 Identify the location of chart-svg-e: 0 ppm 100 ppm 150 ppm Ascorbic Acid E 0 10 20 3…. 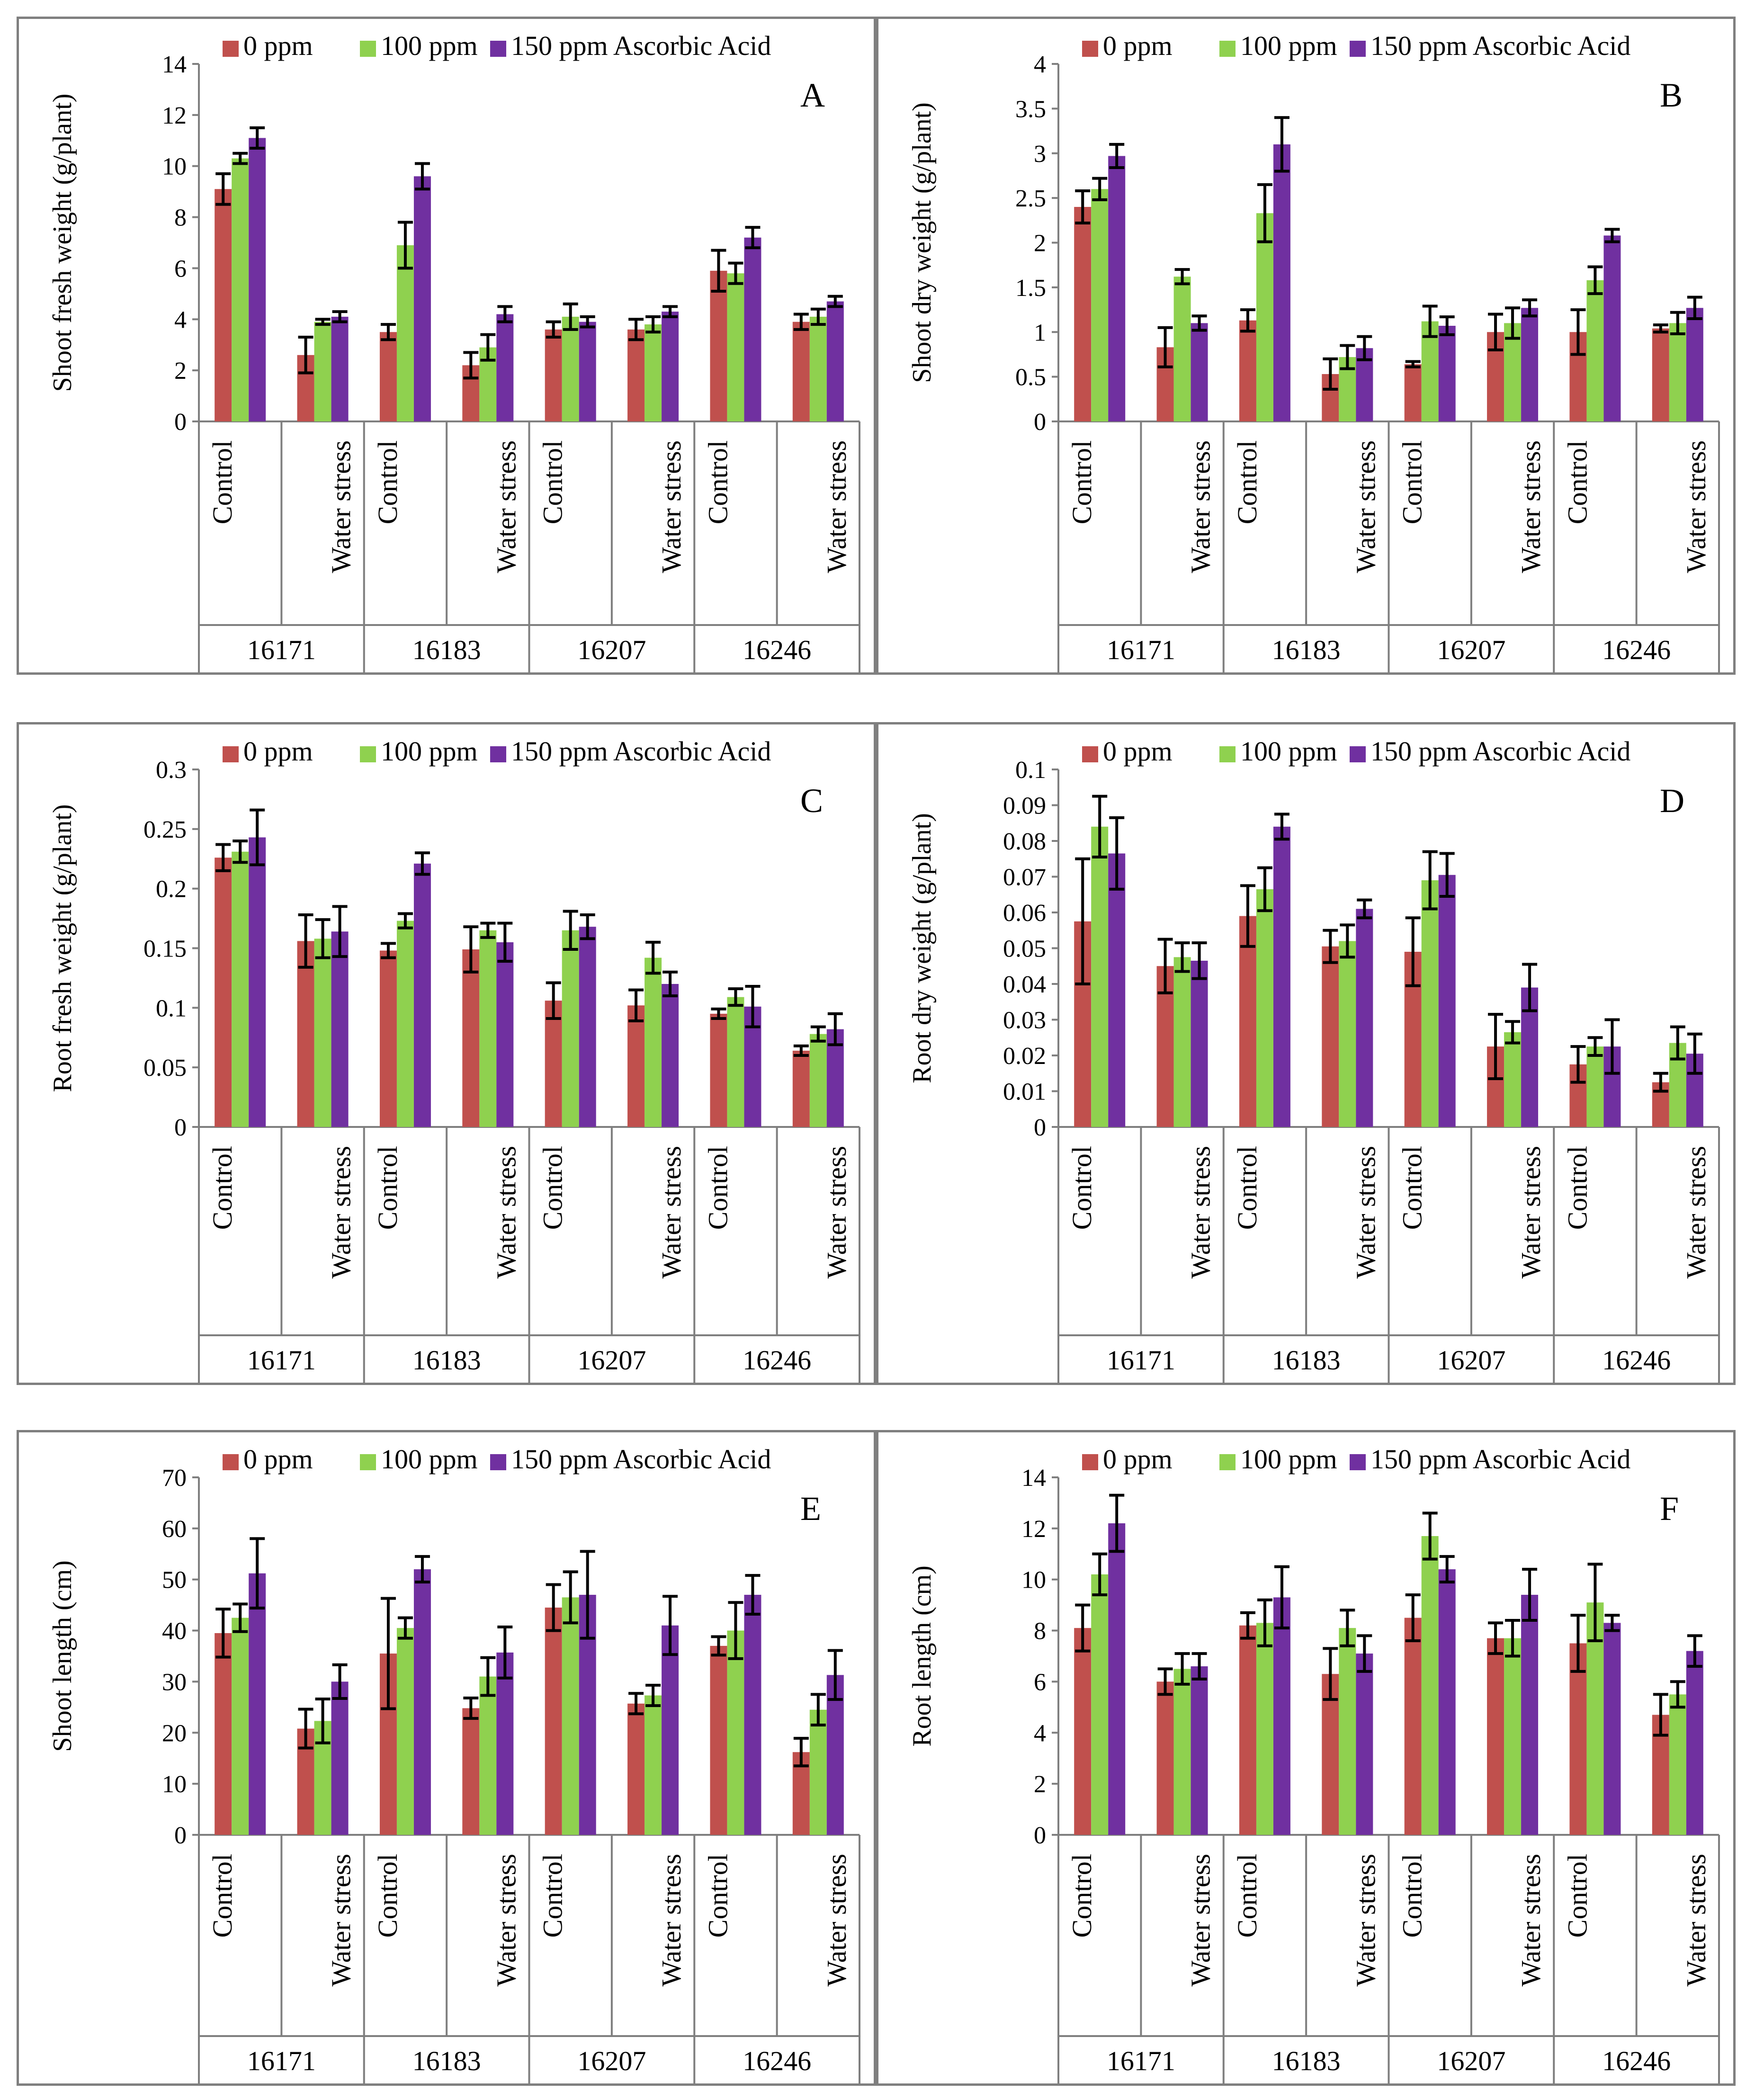
(454, 1763).